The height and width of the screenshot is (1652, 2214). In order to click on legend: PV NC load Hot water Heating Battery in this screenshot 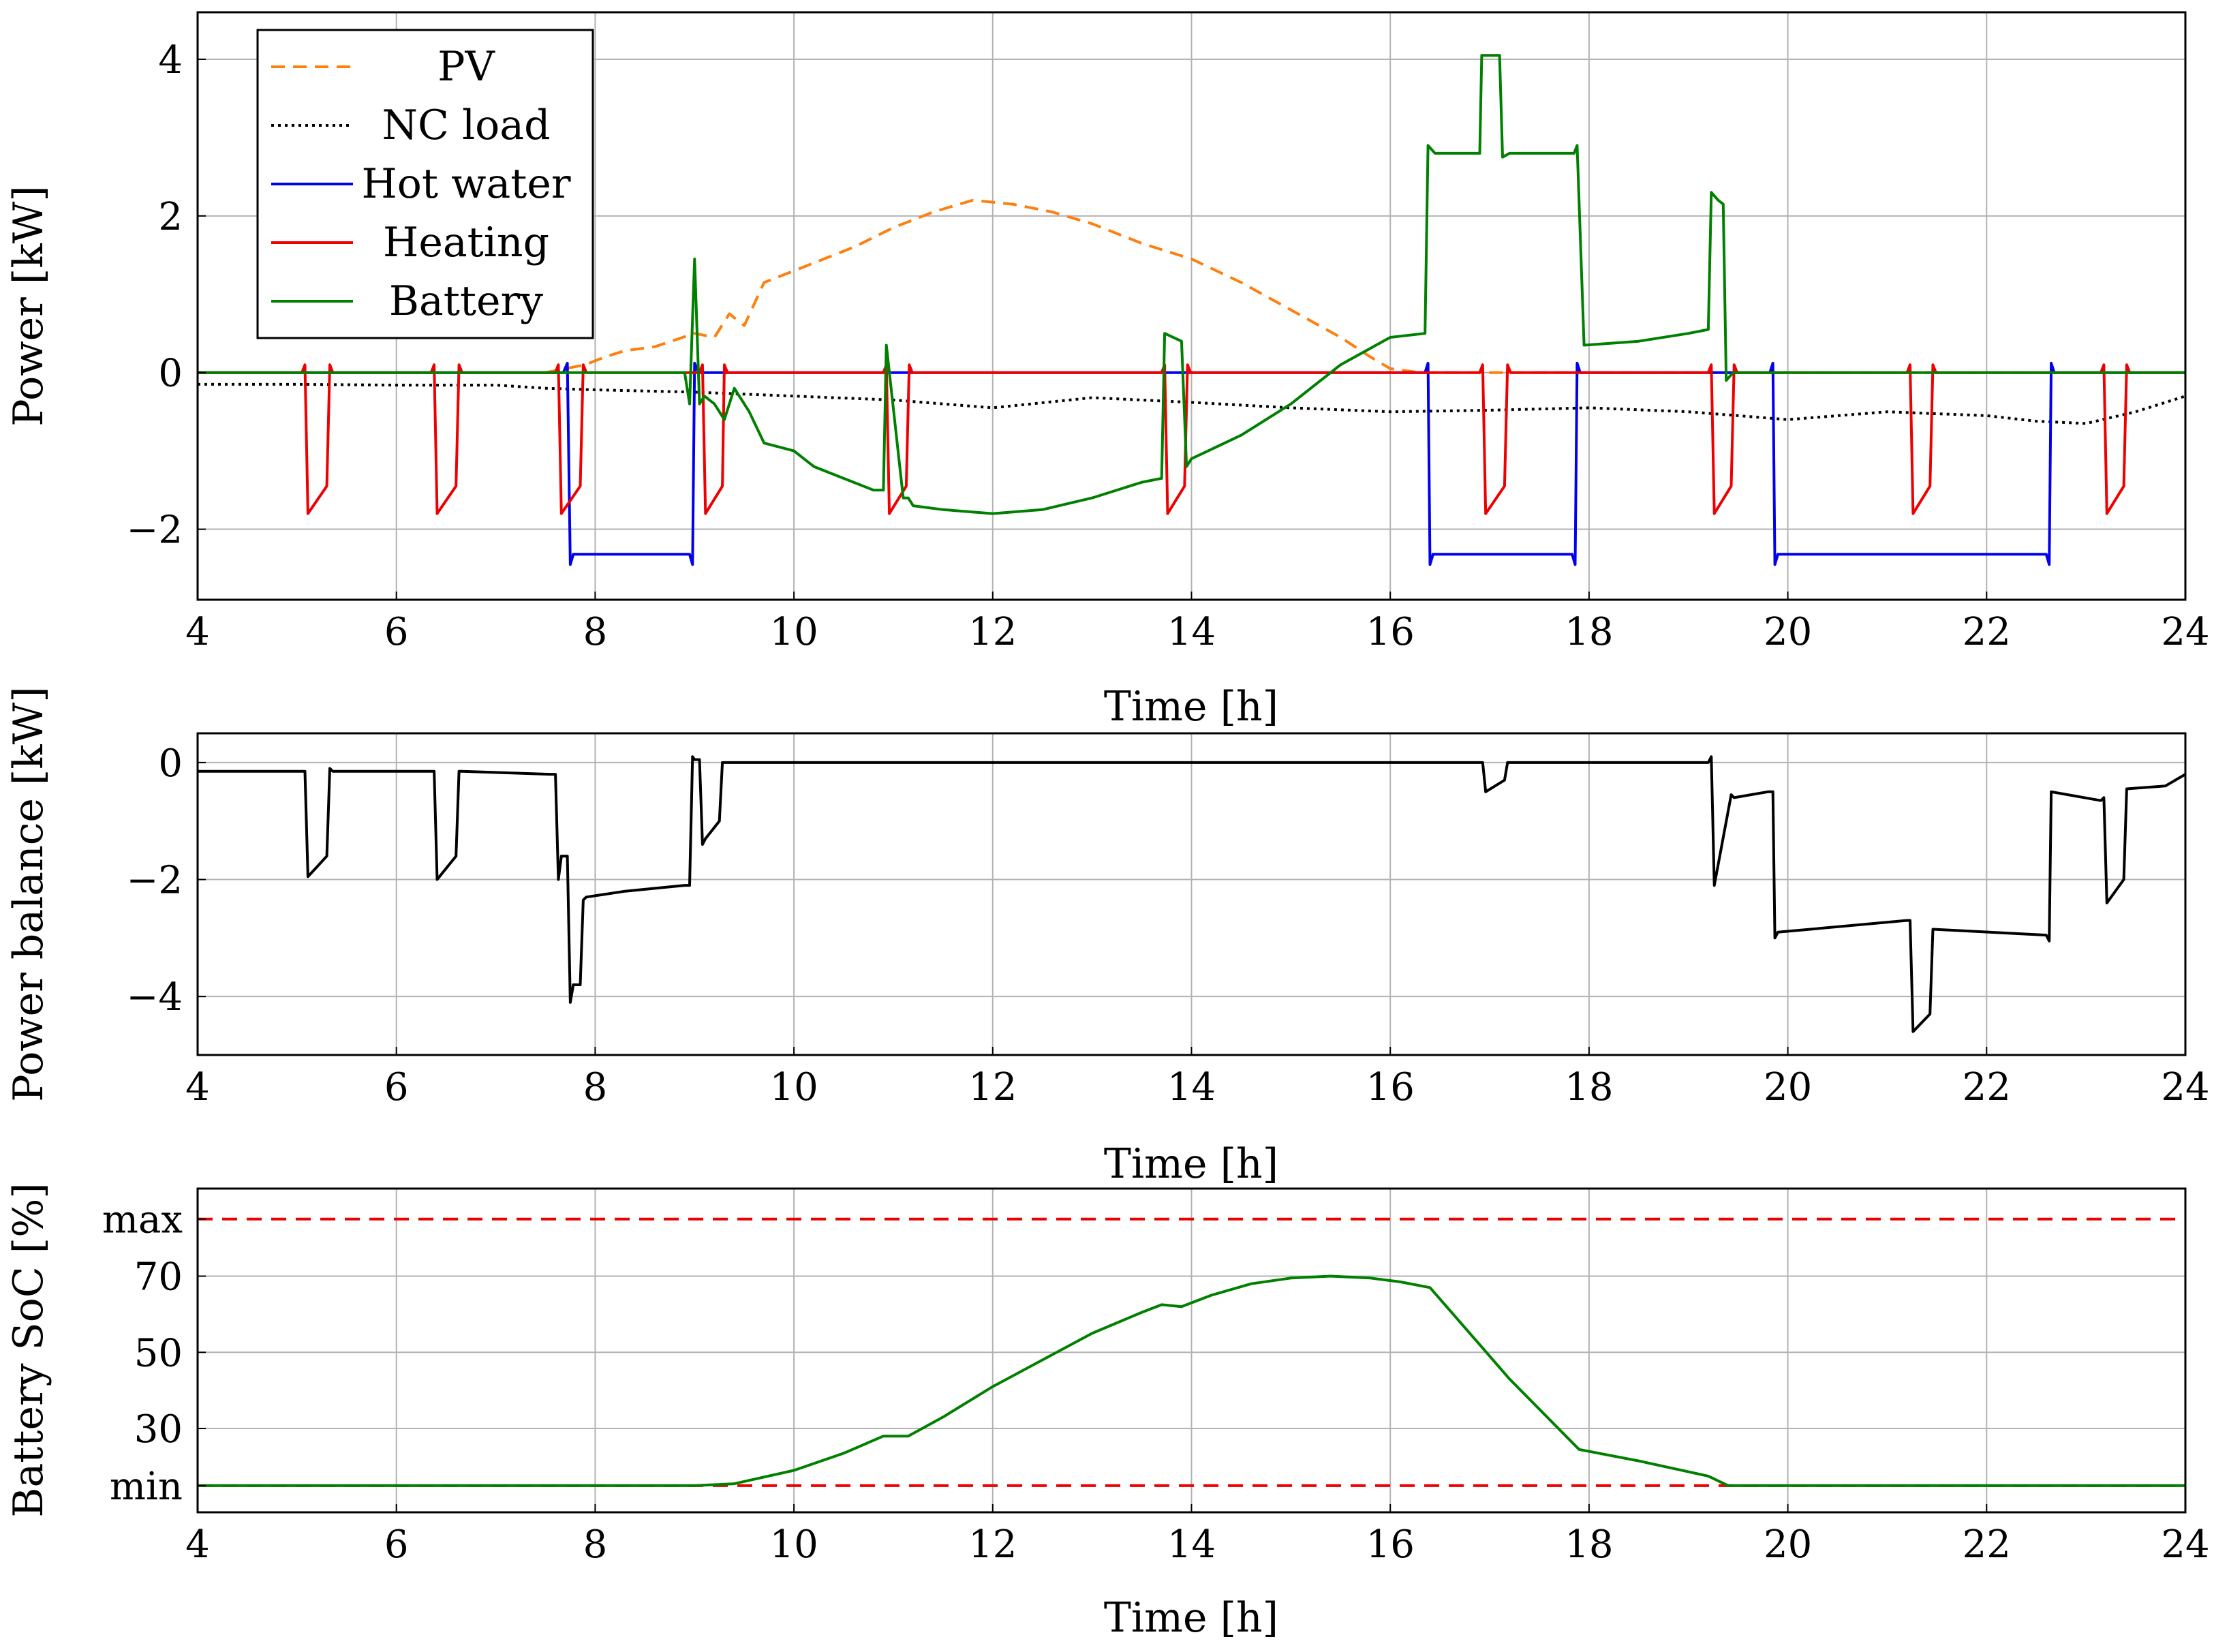, I will do `click(425, 184)`.